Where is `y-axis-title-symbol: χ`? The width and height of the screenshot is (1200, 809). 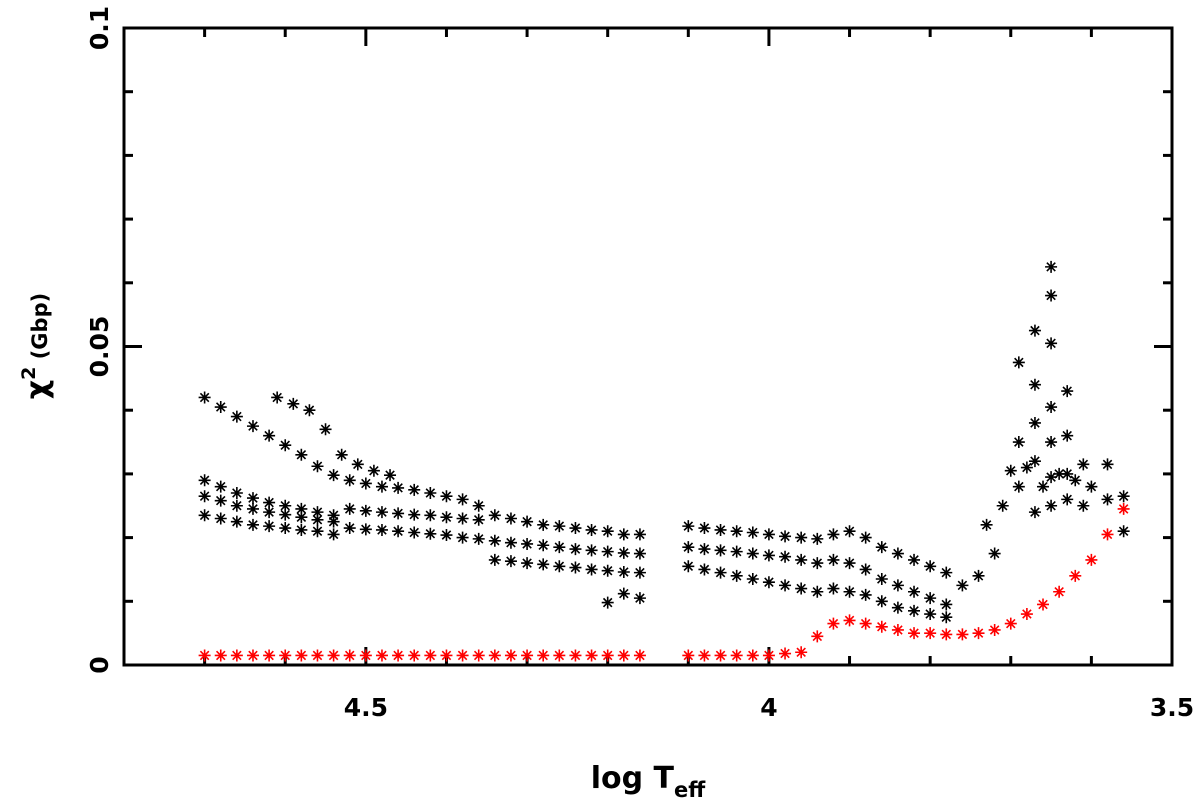 y-axis-title-symbol: χ is located at coordinates (37, 389).